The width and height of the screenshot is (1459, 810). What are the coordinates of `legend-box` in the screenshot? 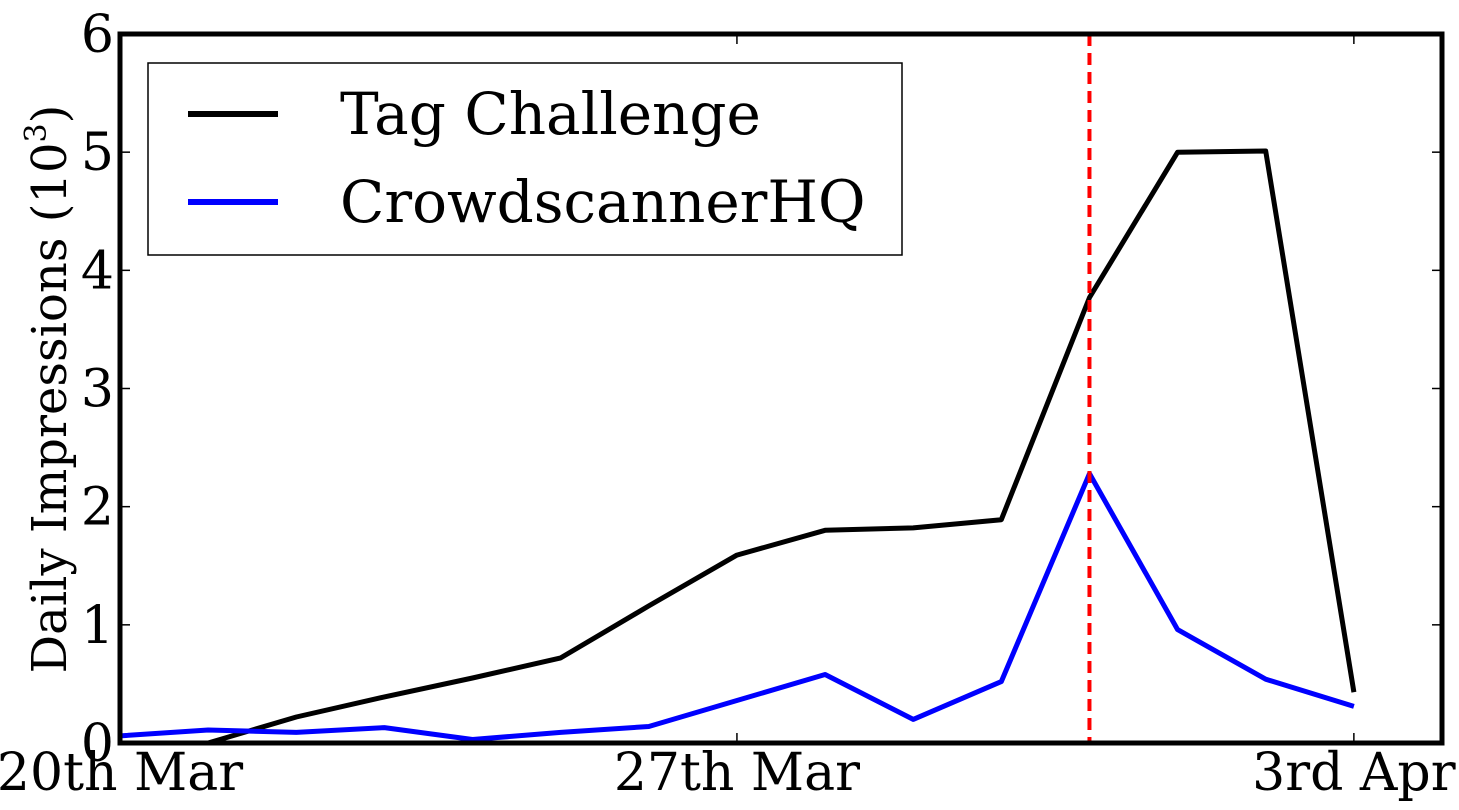 It's located at (525, 159).